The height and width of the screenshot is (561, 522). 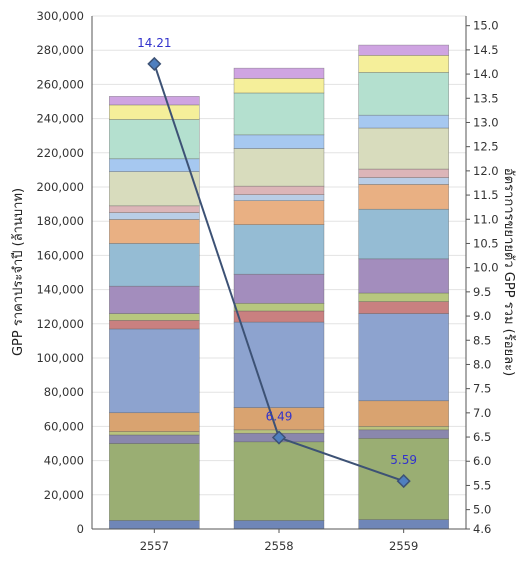 What do you see at coordinates (482, 292) in the screenshot?
I see `y-tick-label-right: 9.5` at bounding box center [482, 292].